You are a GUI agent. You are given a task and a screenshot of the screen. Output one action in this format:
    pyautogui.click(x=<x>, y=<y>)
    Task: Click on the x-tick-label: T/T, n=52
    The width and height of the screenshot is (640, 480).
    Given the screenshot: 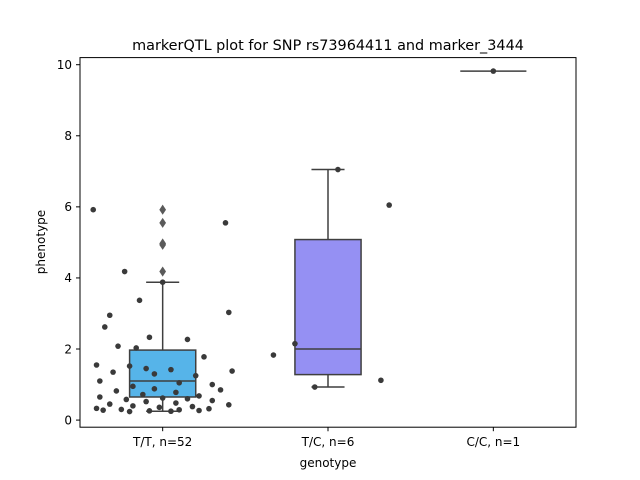 What is the action you would take?
    pyautogui.click(x=162, y=442)
    